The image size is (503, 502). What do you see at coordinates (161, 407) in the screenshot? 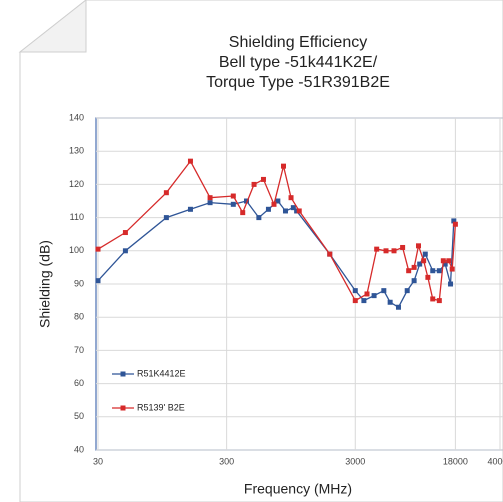
I see `legend-label: R5139' B2E` at bounding box center [161, 407].